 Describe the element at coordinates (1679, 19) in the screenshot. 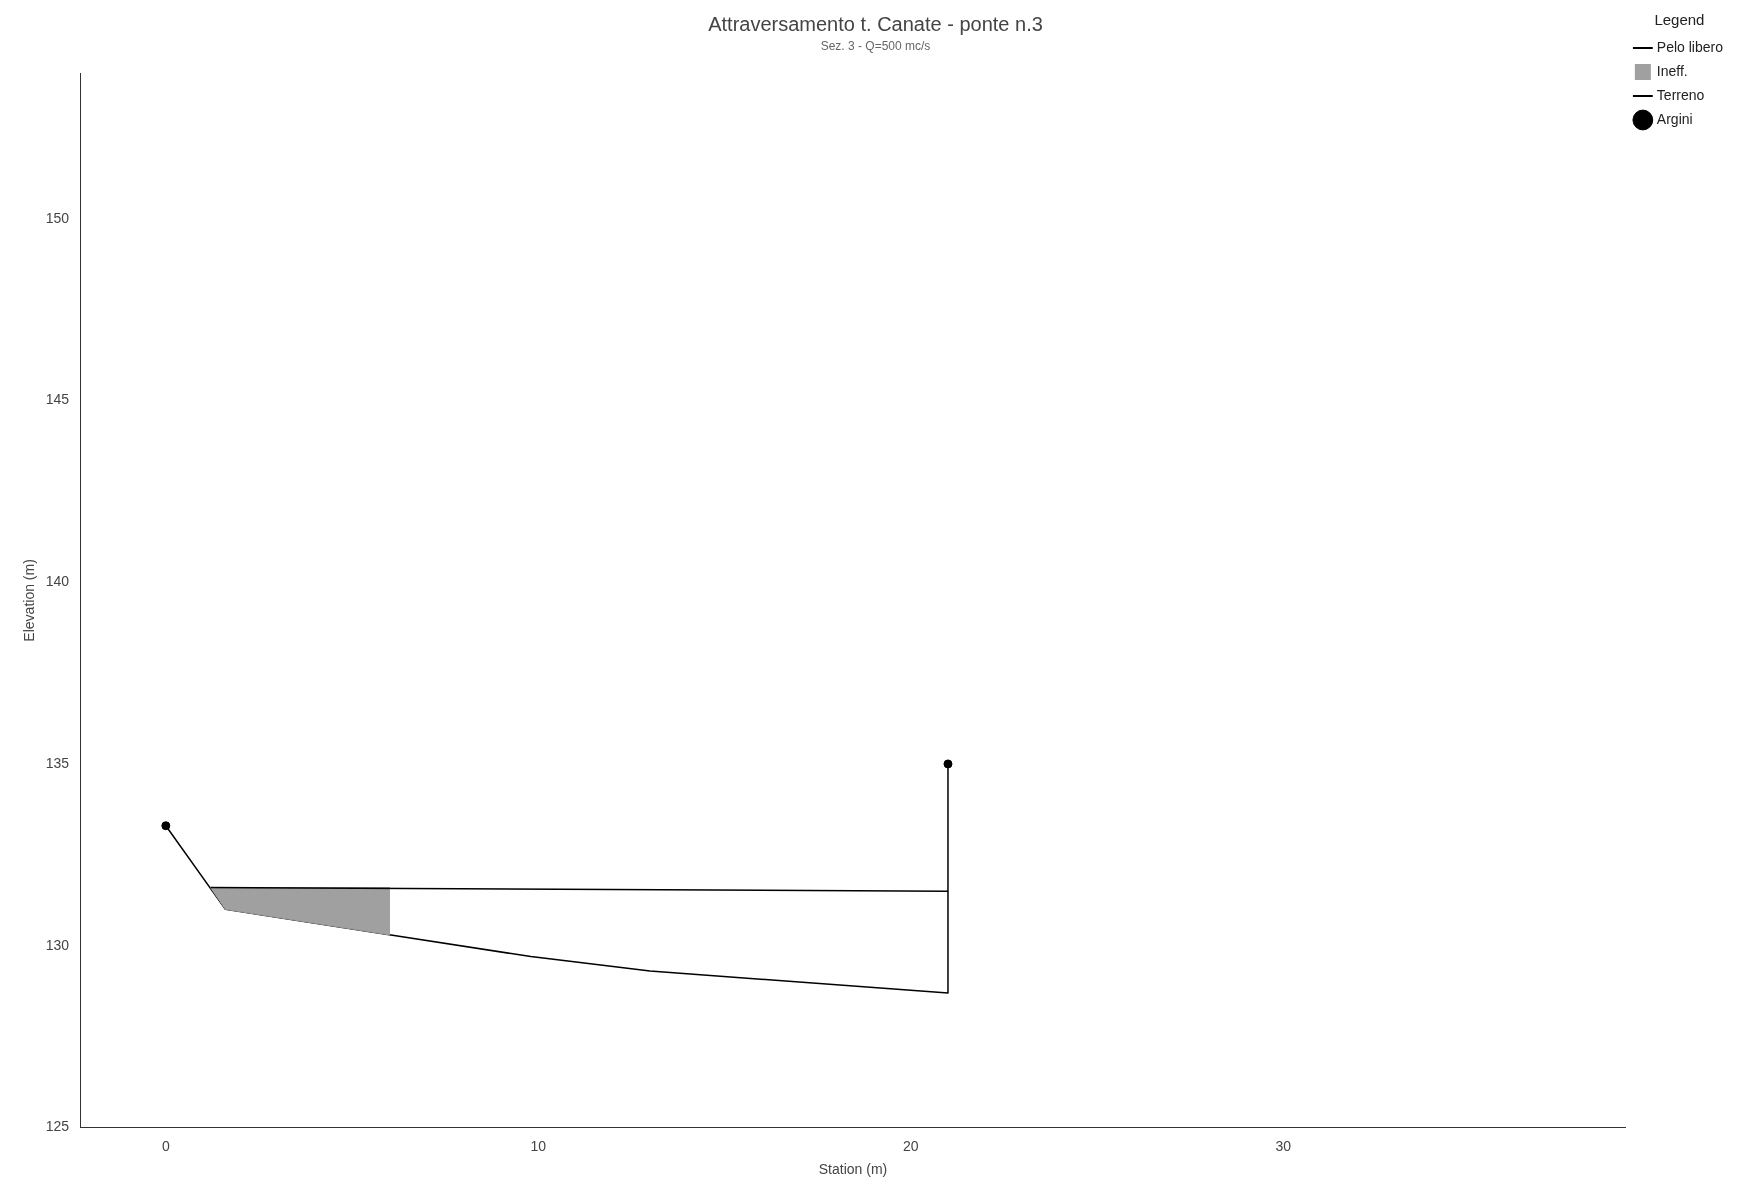

I see `legend-title: Legend` at that location.